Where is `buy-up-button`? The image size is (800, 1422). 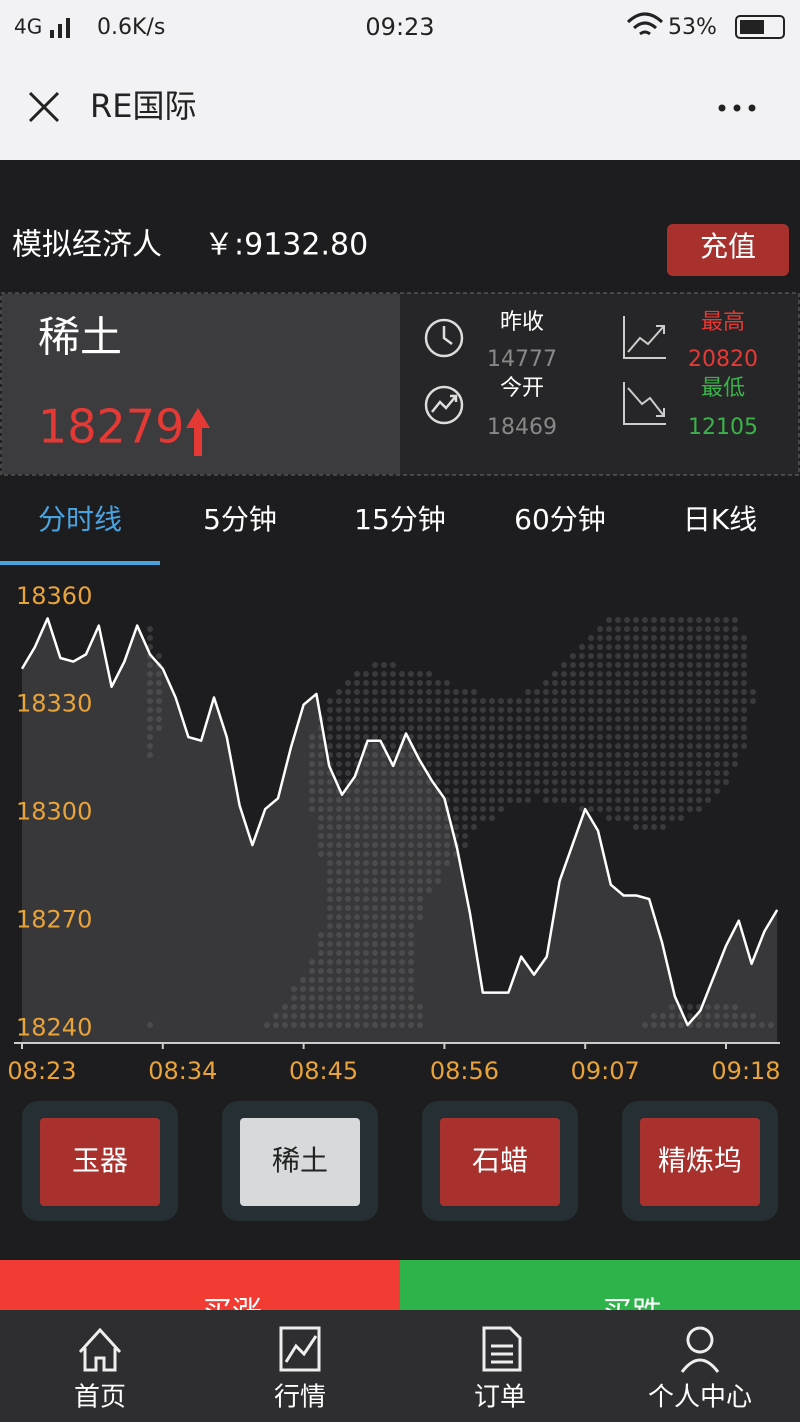
buy-up-button is located at coordinates (200, 1290).